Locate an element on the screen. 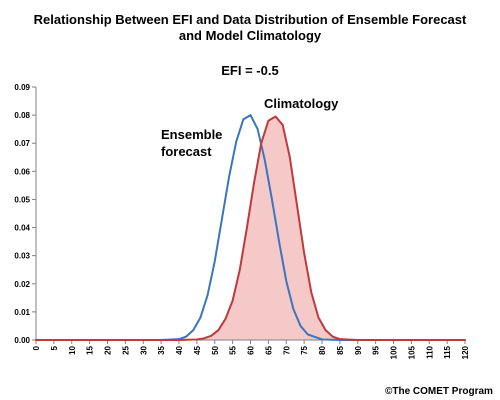 The height and width of the screenshot is (400, 500). y-tick-label: 0.03 is located at coordinates (22, 256).